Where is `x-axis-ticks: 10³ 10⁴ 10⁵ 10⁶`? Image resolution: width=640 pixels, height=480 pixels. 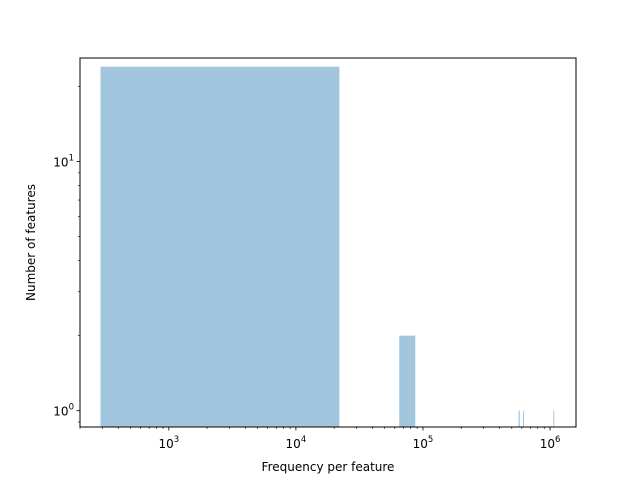 x-axis-ticks: 10³ 10⁴ 10⁵ 10⁶ is located at coordinates (320, 439).